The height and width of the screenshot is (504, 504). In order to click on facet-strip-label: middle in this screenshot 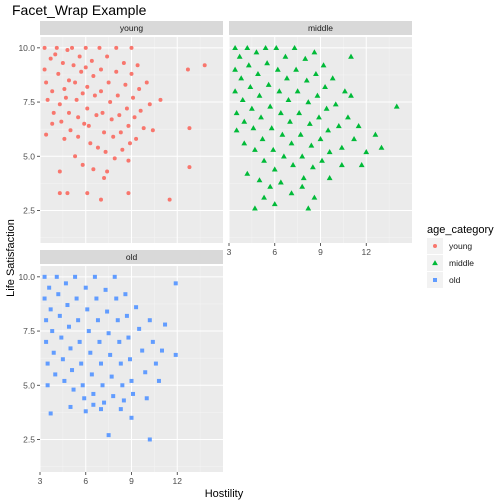, I will do `click(320, 28)`.